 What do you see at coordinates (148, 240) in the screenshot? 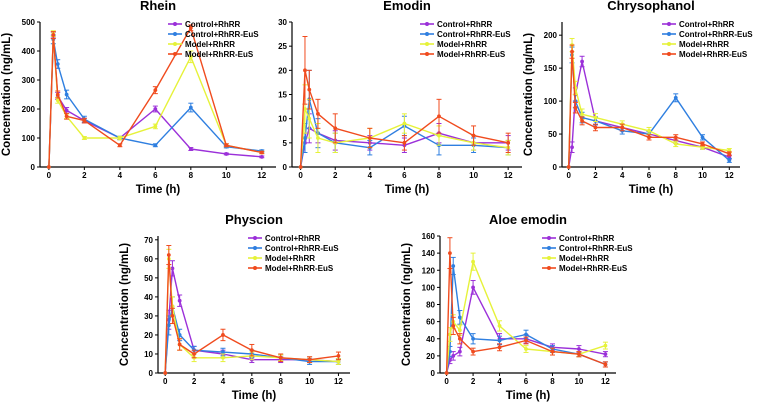
I see `y-tick-label: 70` at bounding box center [148, 240].